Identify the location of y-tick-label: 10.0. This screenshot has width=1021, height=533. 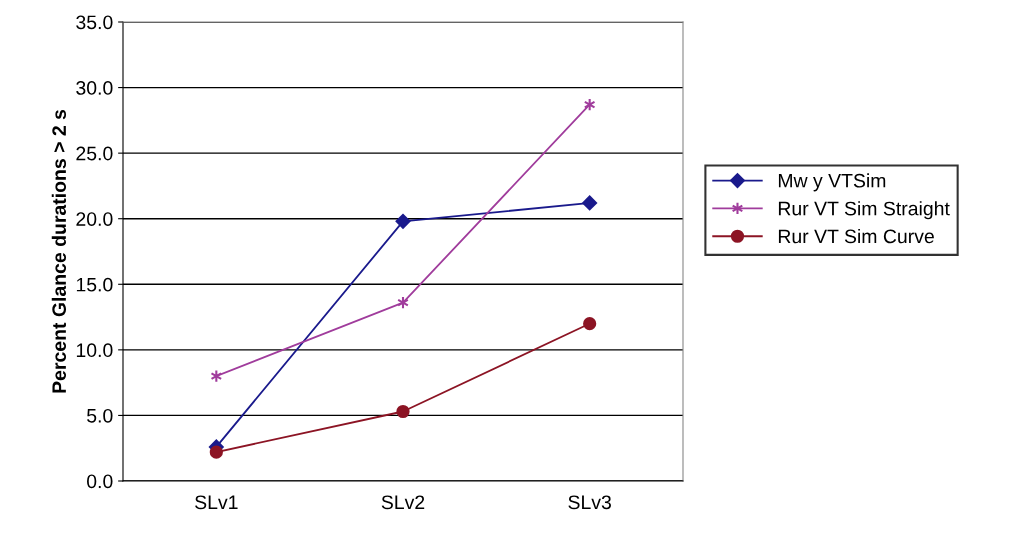
(94, 350).